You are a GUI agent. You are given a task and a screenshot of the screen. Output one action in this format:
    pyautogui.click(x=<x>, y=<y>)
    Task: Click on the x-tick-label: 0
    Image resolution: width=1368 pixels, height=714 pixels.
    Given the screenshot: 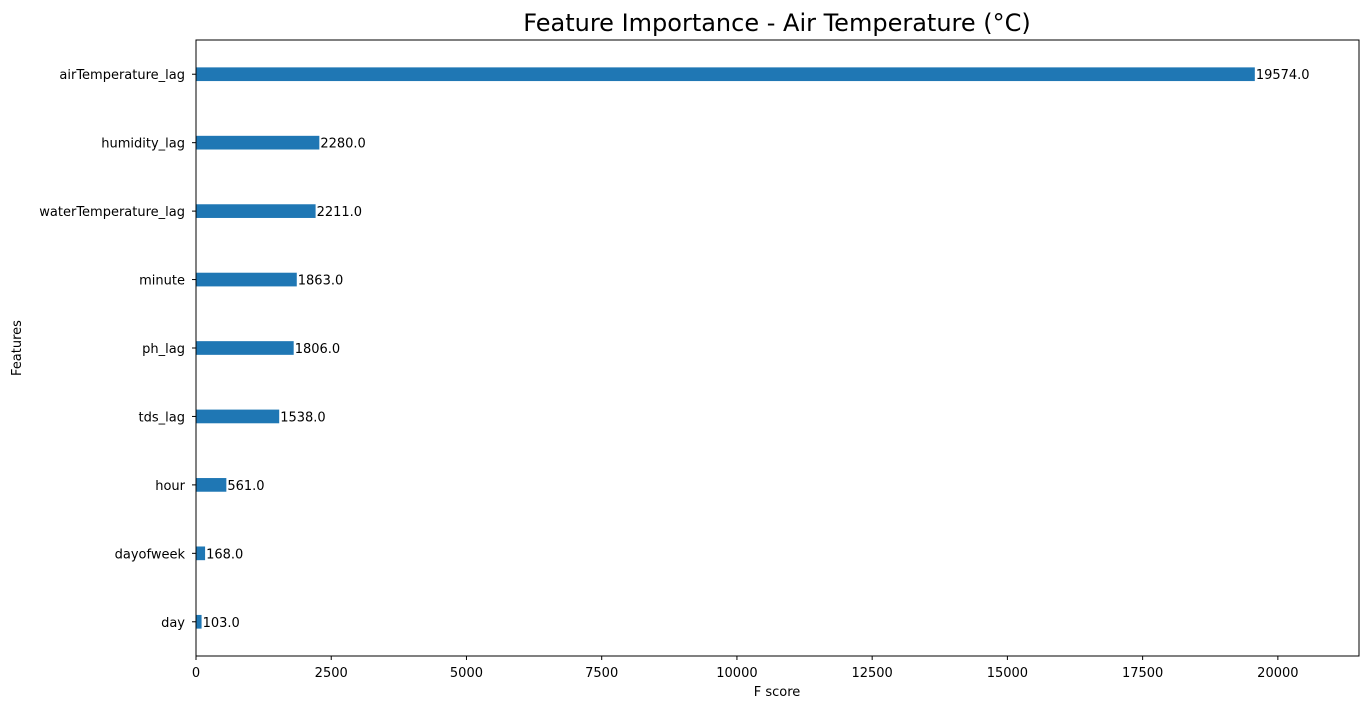 What is the action you would take?
    pyautogui.click(x=196, y=673)
    